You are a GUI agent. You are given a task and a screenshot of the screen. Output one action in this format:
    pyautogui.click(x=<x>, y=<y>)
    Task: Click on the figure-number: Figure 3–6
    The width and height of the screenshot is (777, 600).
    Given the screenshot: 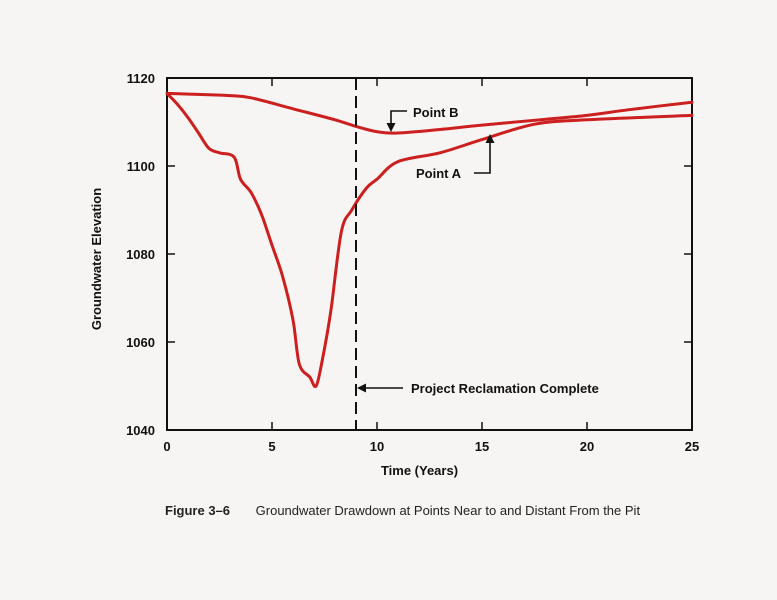 What is the action you would take?
    pyautogui.click(x=198, y=510)
    